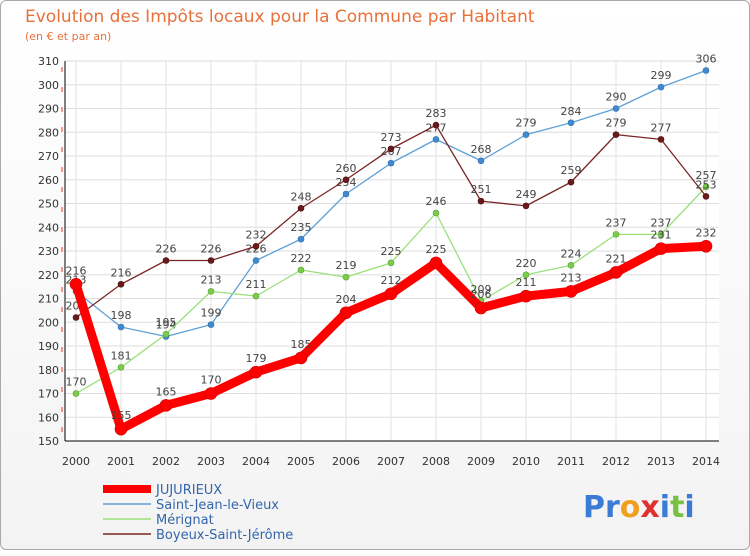 The height and width of the screenshot is (556, 750). What do you see at coordinates (256, 461) in the screenshot?
I see `x-tick-label: 2004` at bounding box center [256, 461].